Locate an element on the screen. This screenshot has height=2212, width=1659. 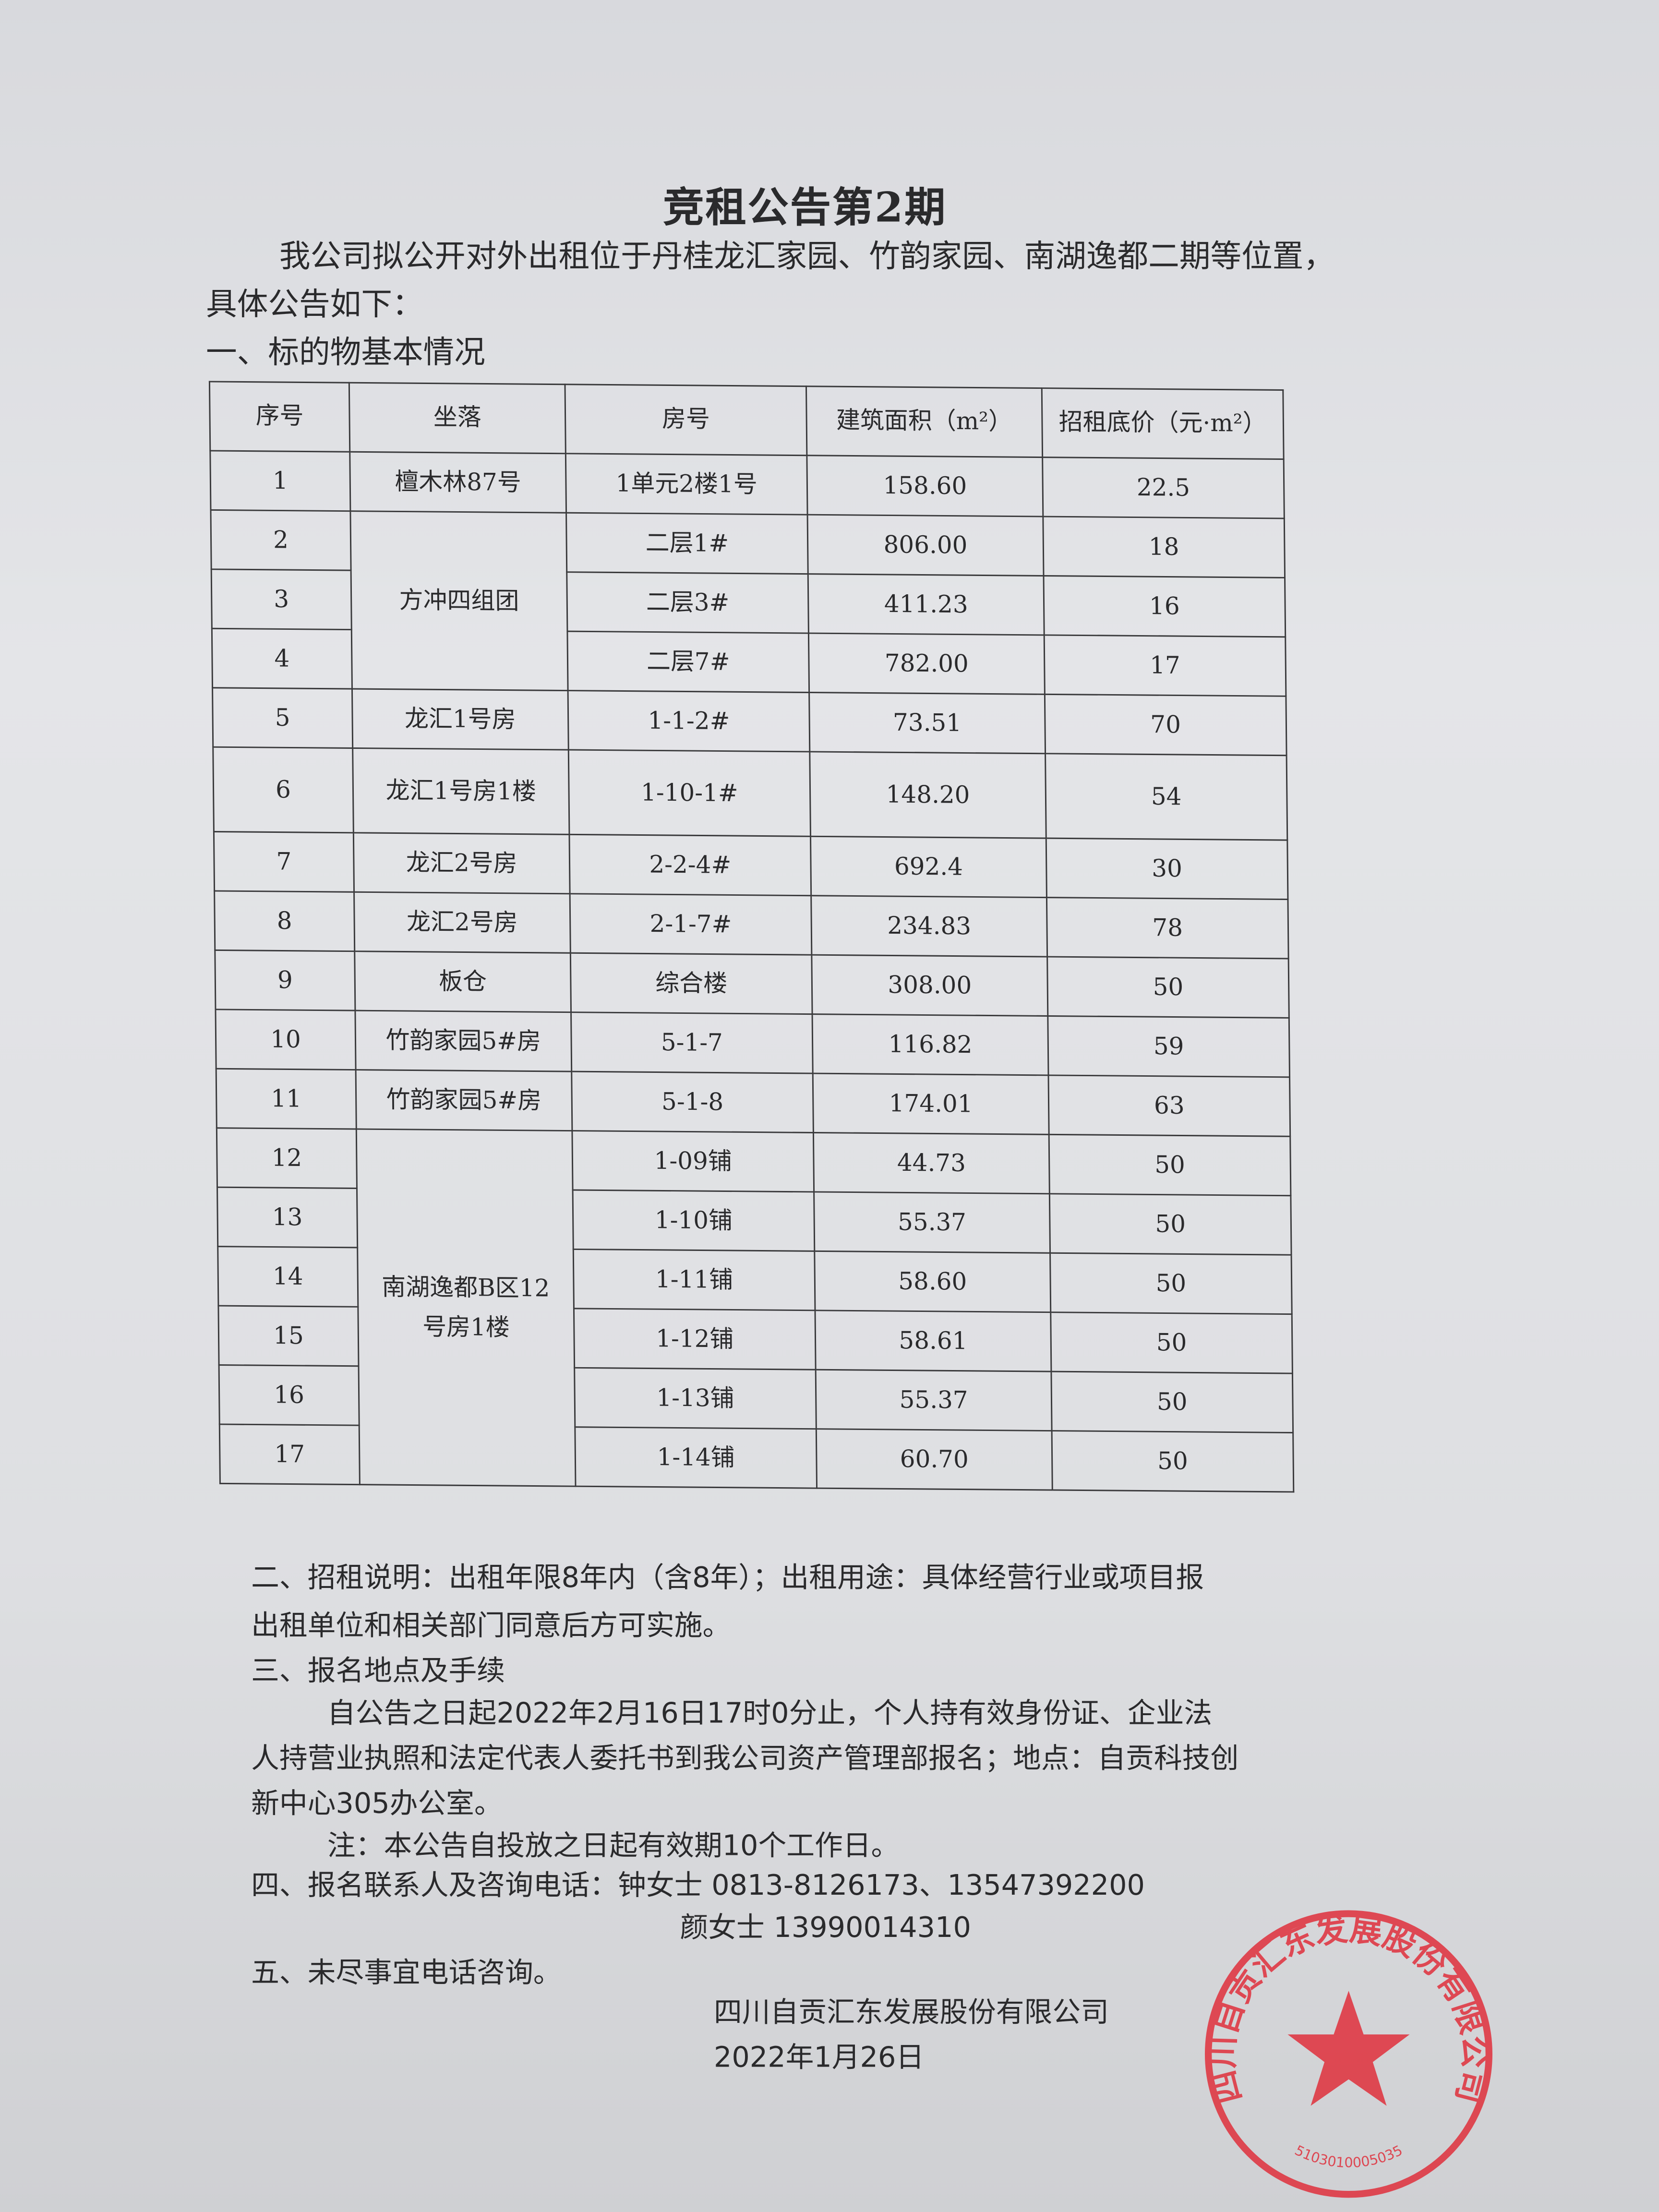
table-row: 9 板仓 综合楼 308.00 50 is located at coordinates (752, 984).